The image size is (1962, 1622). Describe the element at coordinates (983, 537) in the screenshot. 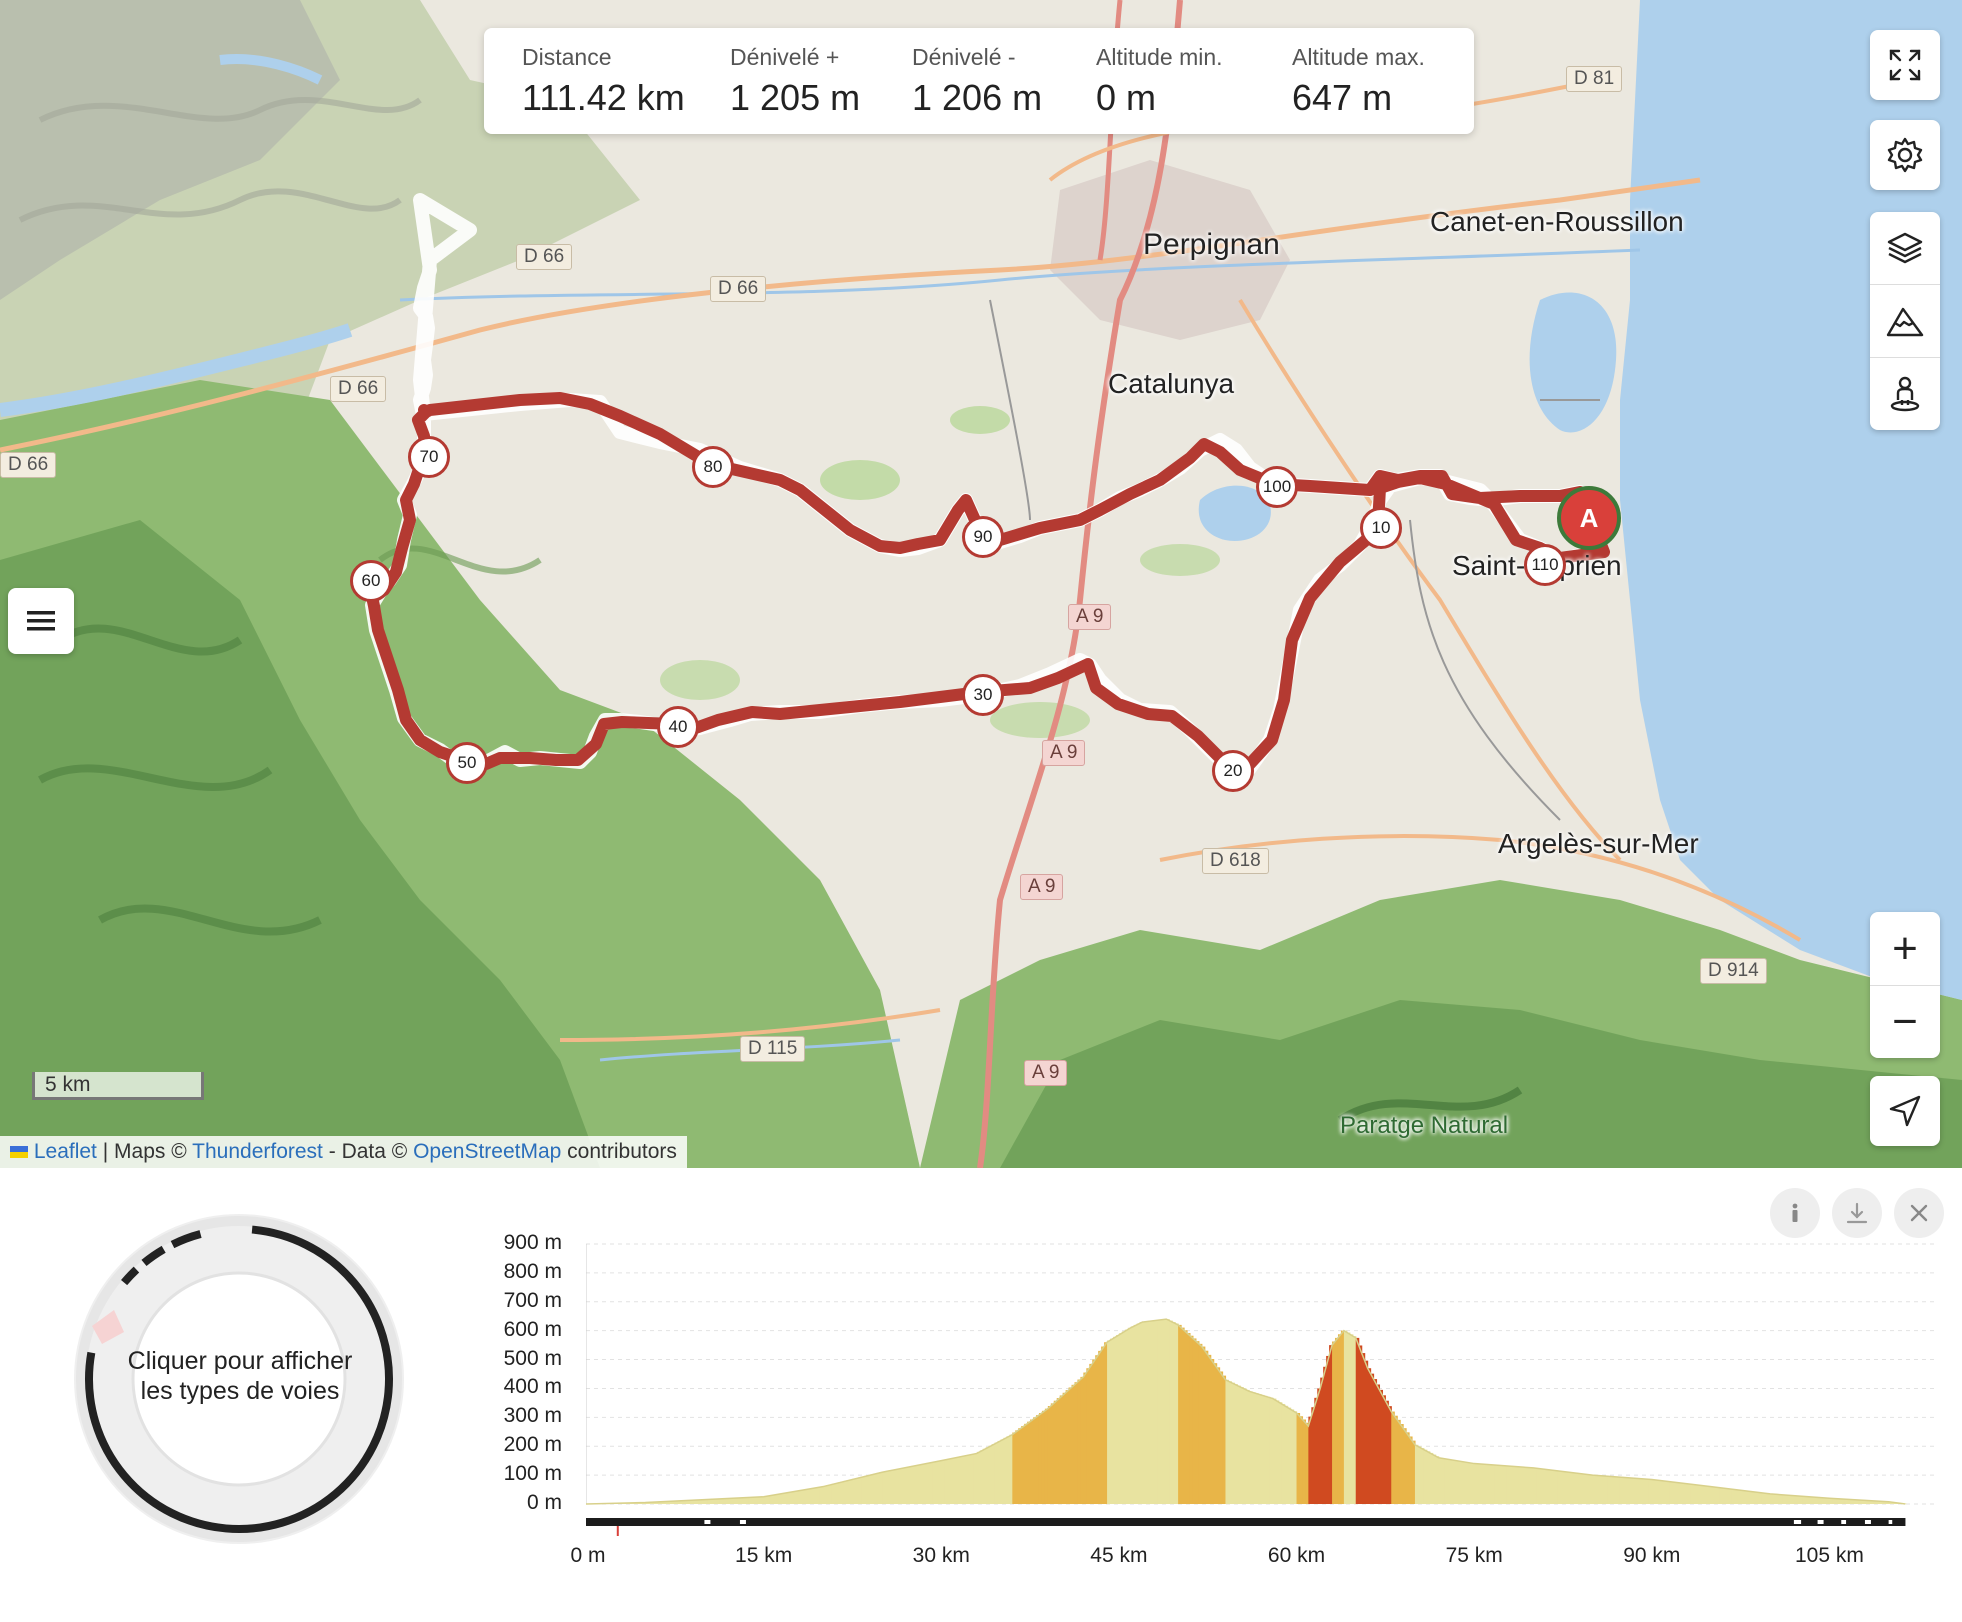

I see `km-marker: 90` at that location.